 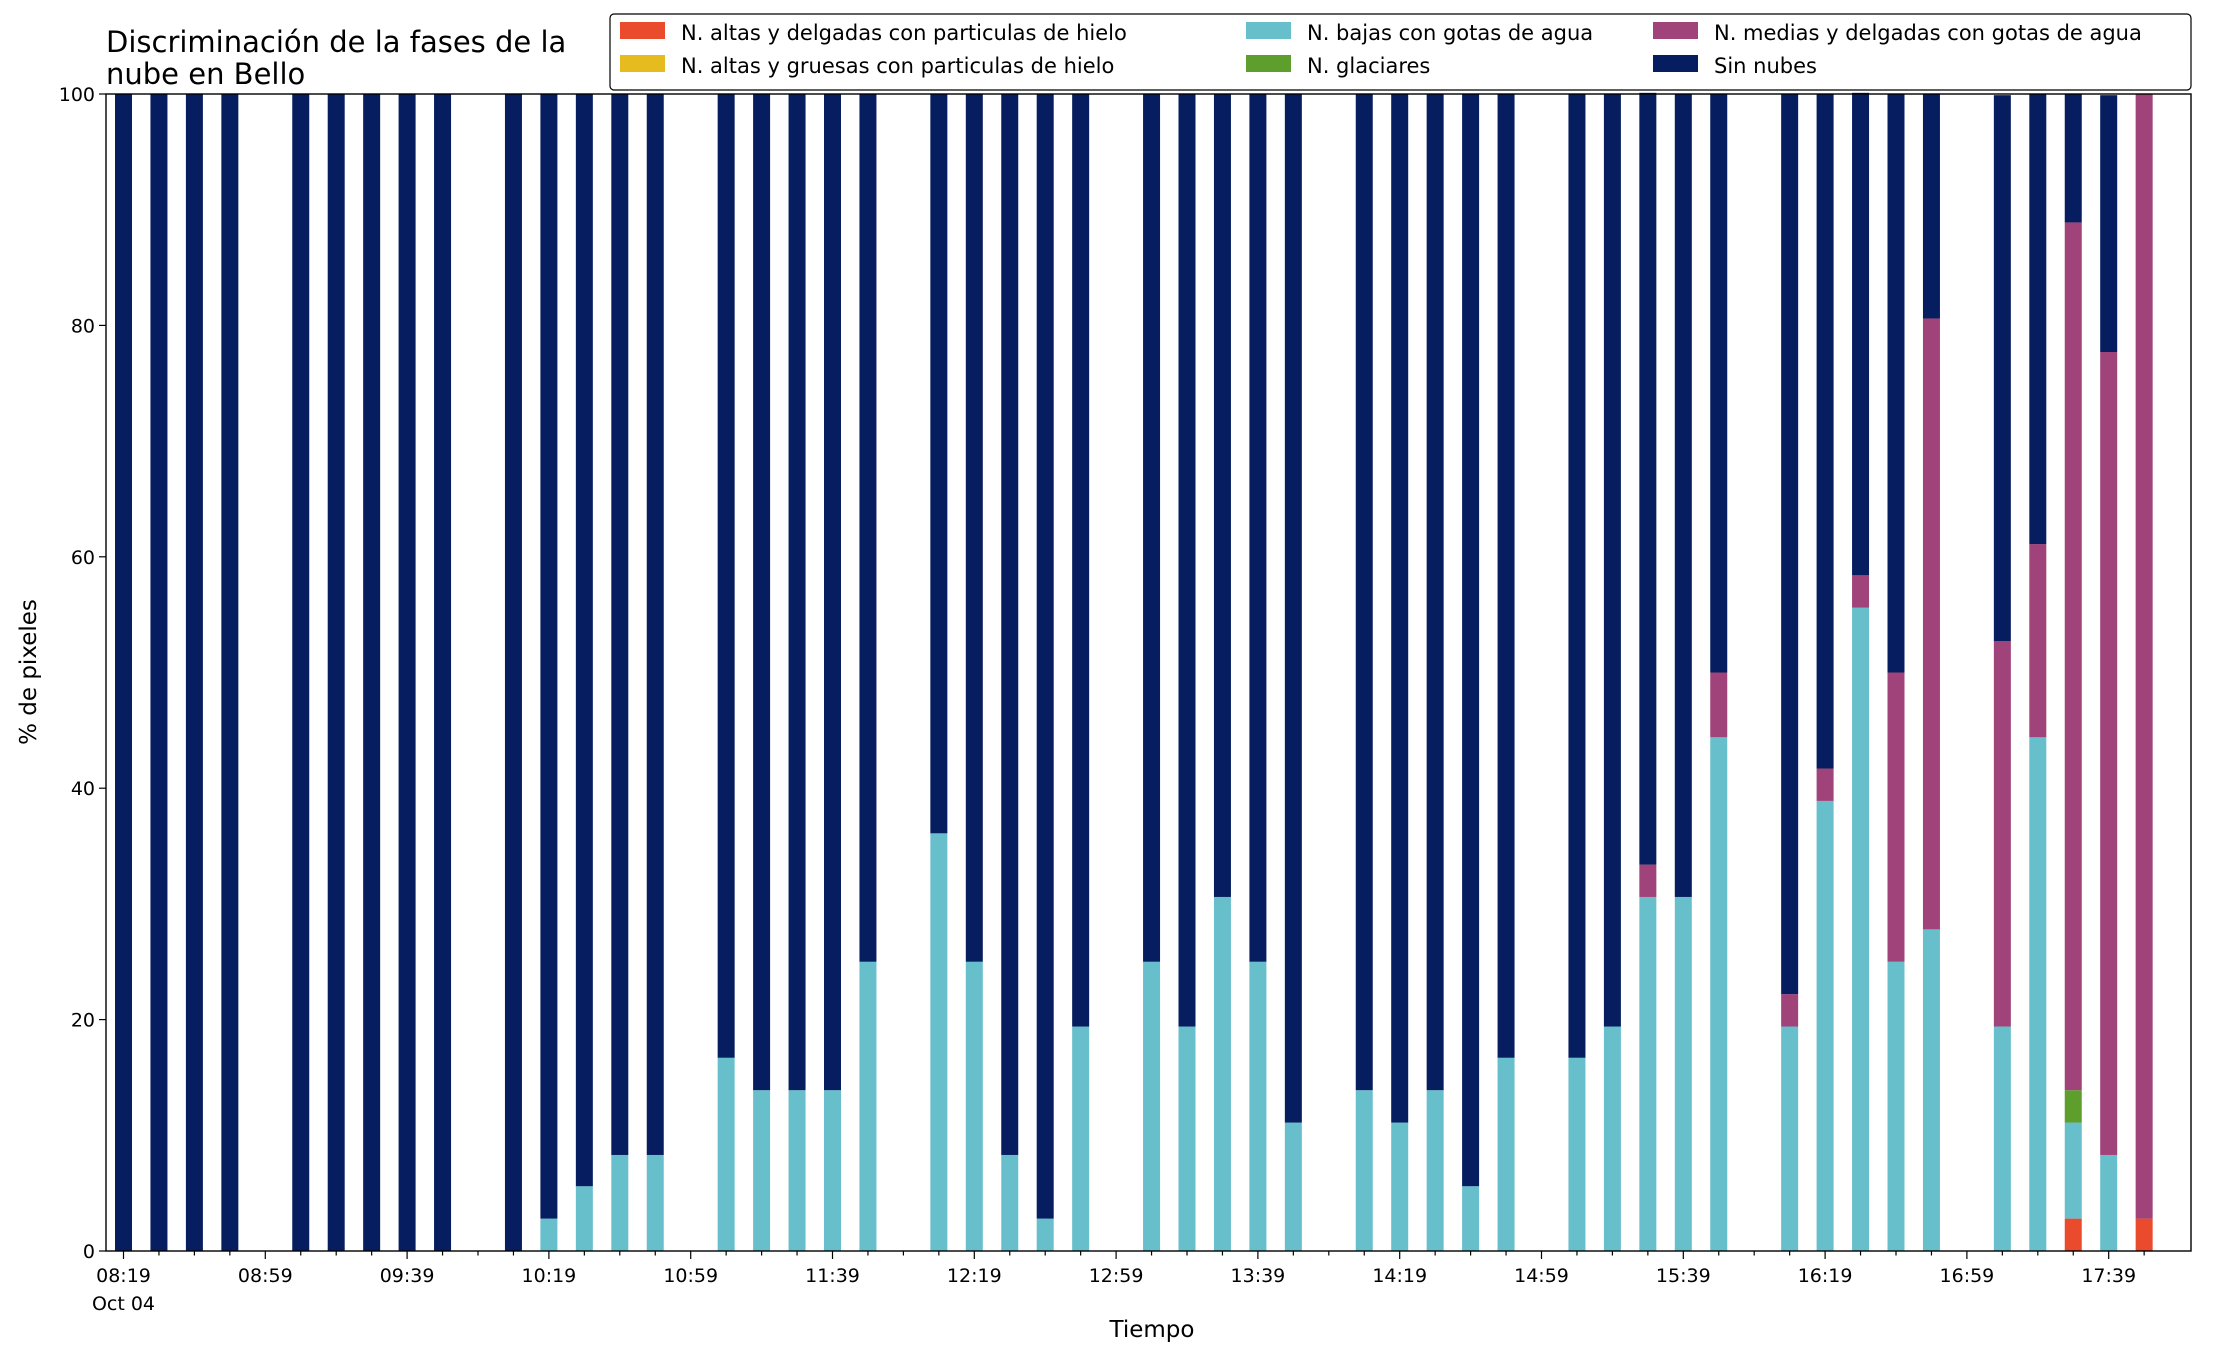 I want to click on y-tick-label: 20, so click(x=83, y=1021).